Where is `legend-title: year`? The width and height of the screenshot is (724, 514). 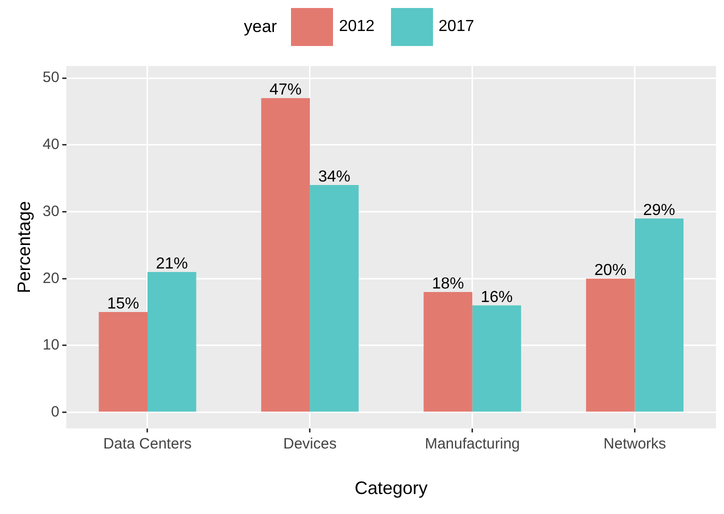
legend-title: year is located at coordinates (260, 27).